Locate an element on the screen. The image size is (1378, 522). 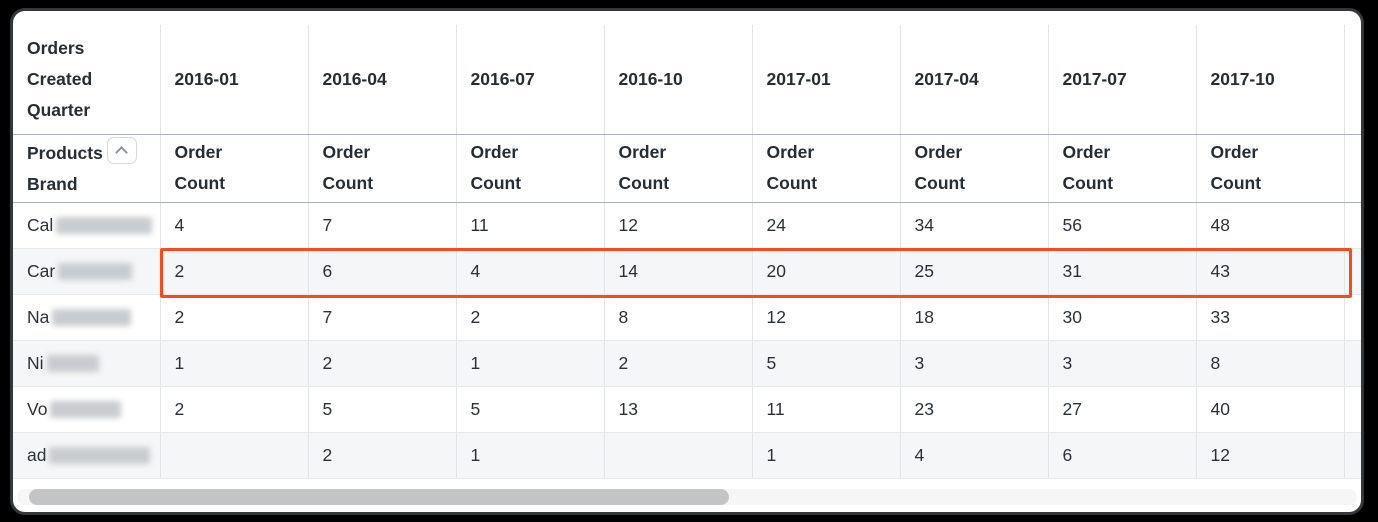
quarter-header: 2016-04 is located at coordinates (382, 80).